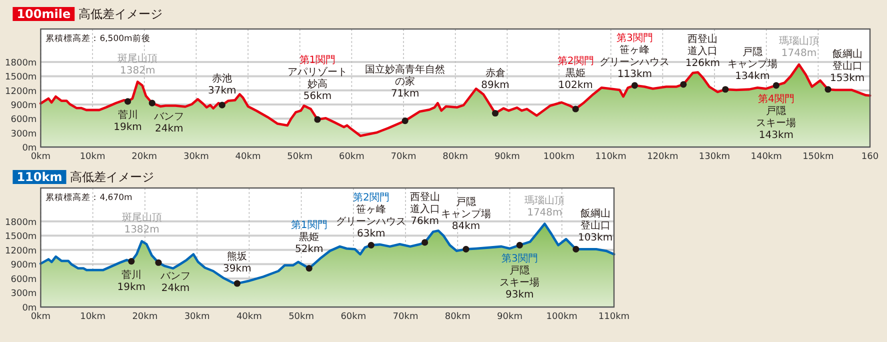  What do you see at coordinates (752, 64) in the screenshot?
I see `annotation: 戸隠キャンプ場 134km` at bounding box center [752, 64].